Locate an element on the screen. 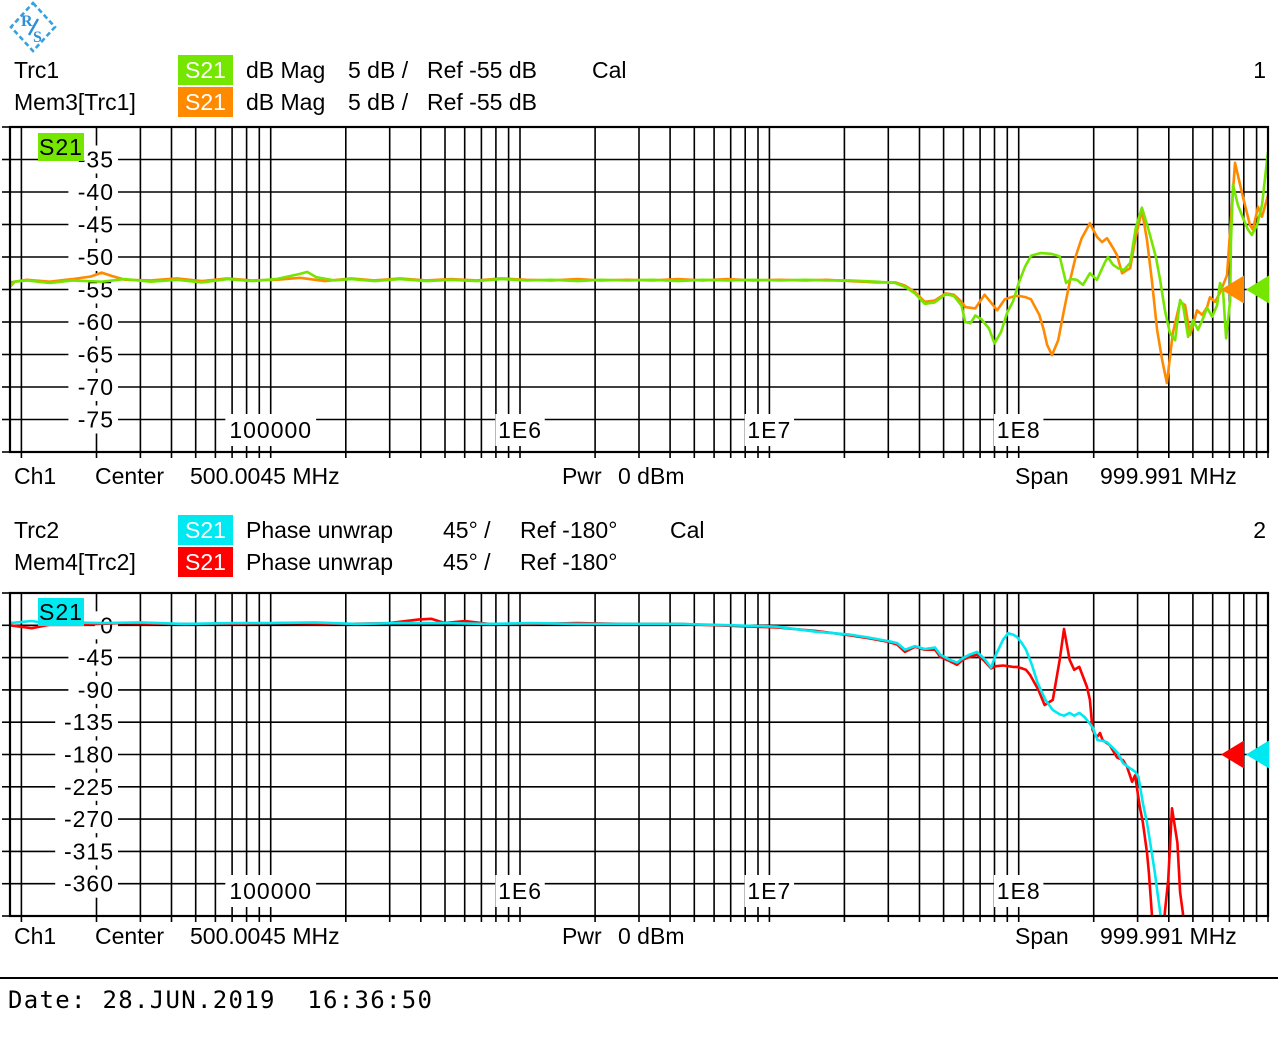 This screenshot has width=1278, height=1052. svg-text: S is located at coordinates (37, 37).